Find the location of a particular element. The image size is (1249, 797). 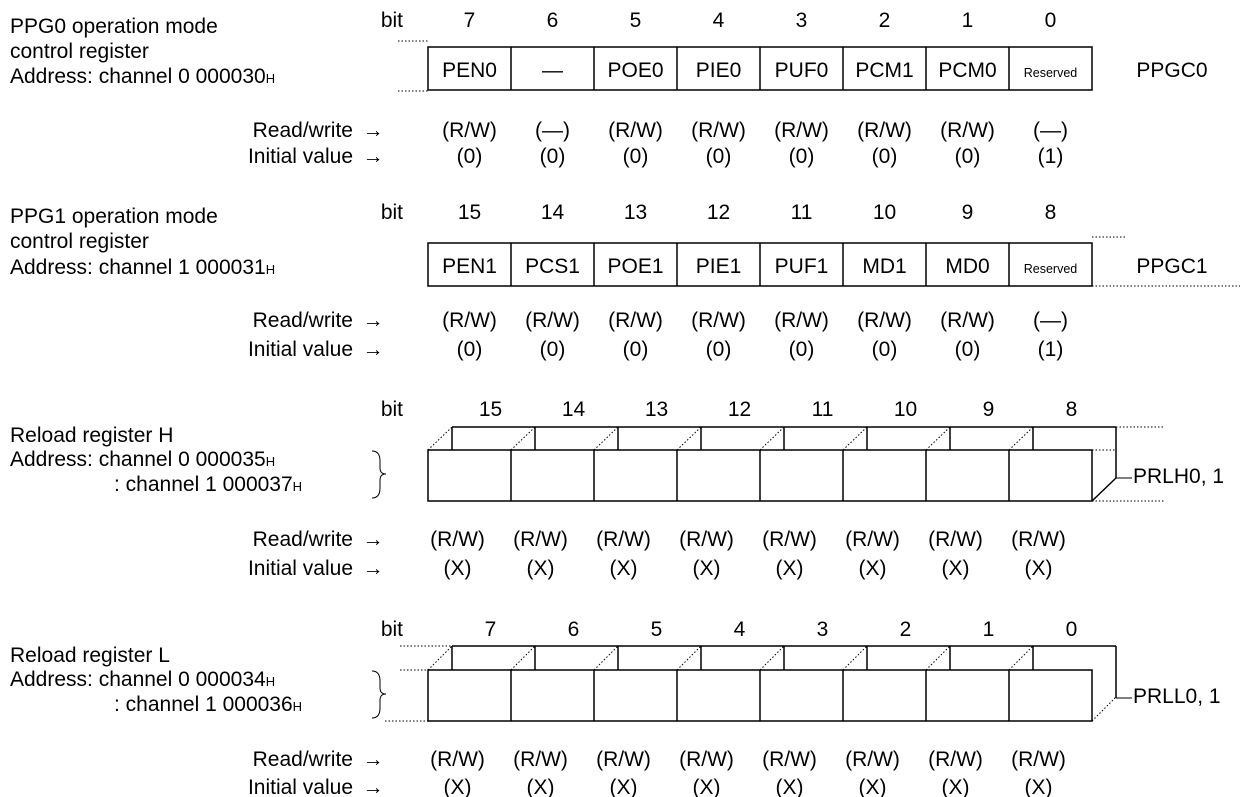

bit-cell-label: PUF1 is located at coordinates (802, 266).